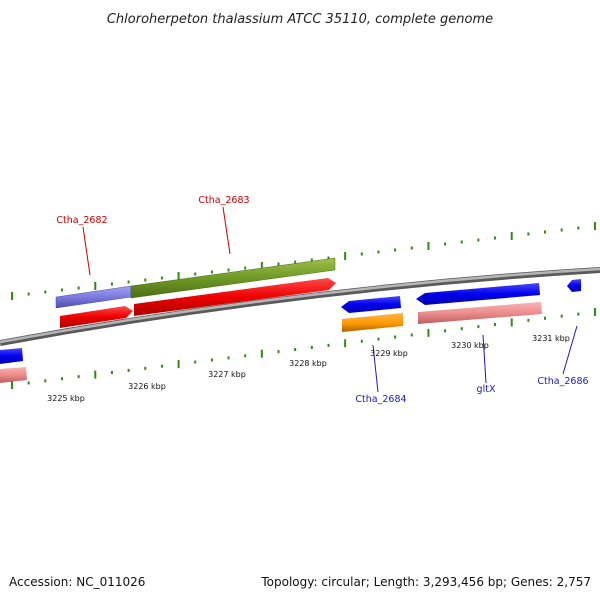 The image size is (600, 600). What do you see at coordinates (96, 317) in the screenshot?
I see `gene-Ctha_2682-arrow` at bounding box center [96, 317].